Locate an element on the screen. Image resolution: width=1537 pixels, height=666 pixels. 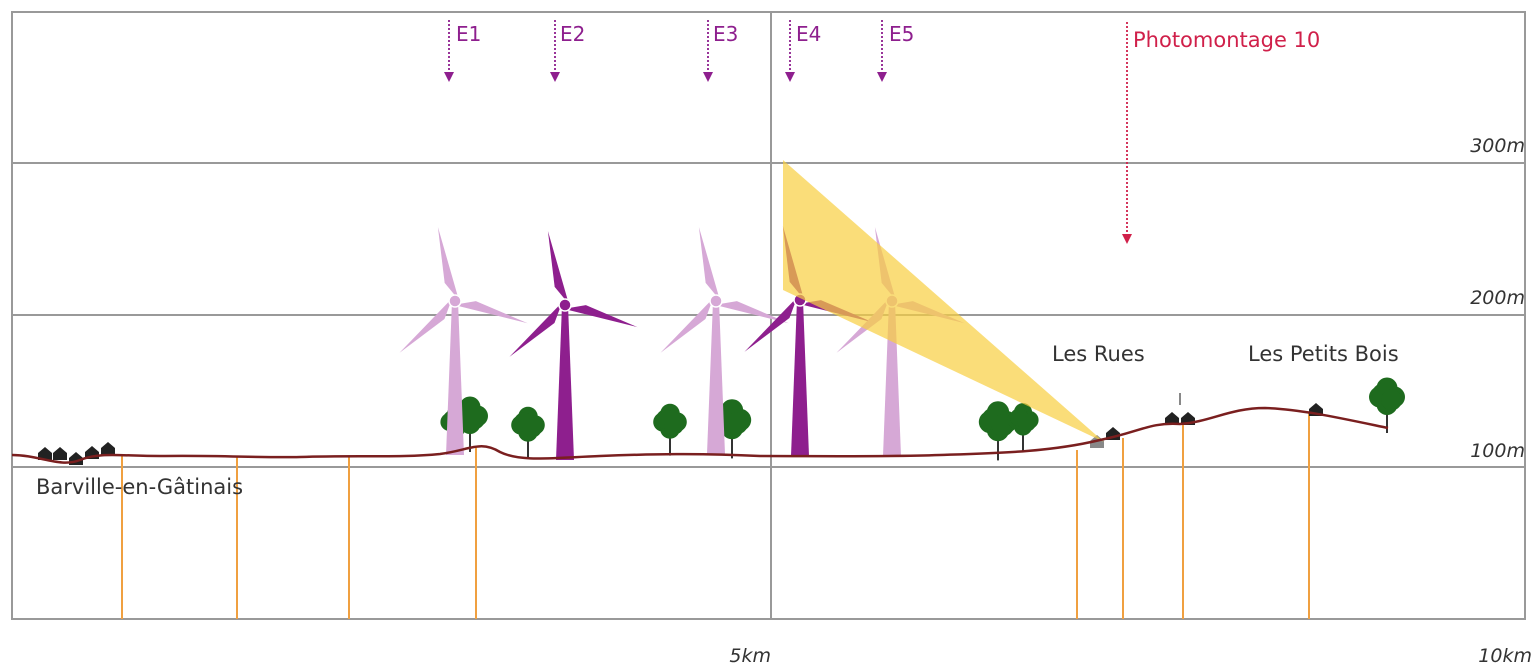
place-label: Barville-en-Gâtinais is located at coordinates (139, 487).